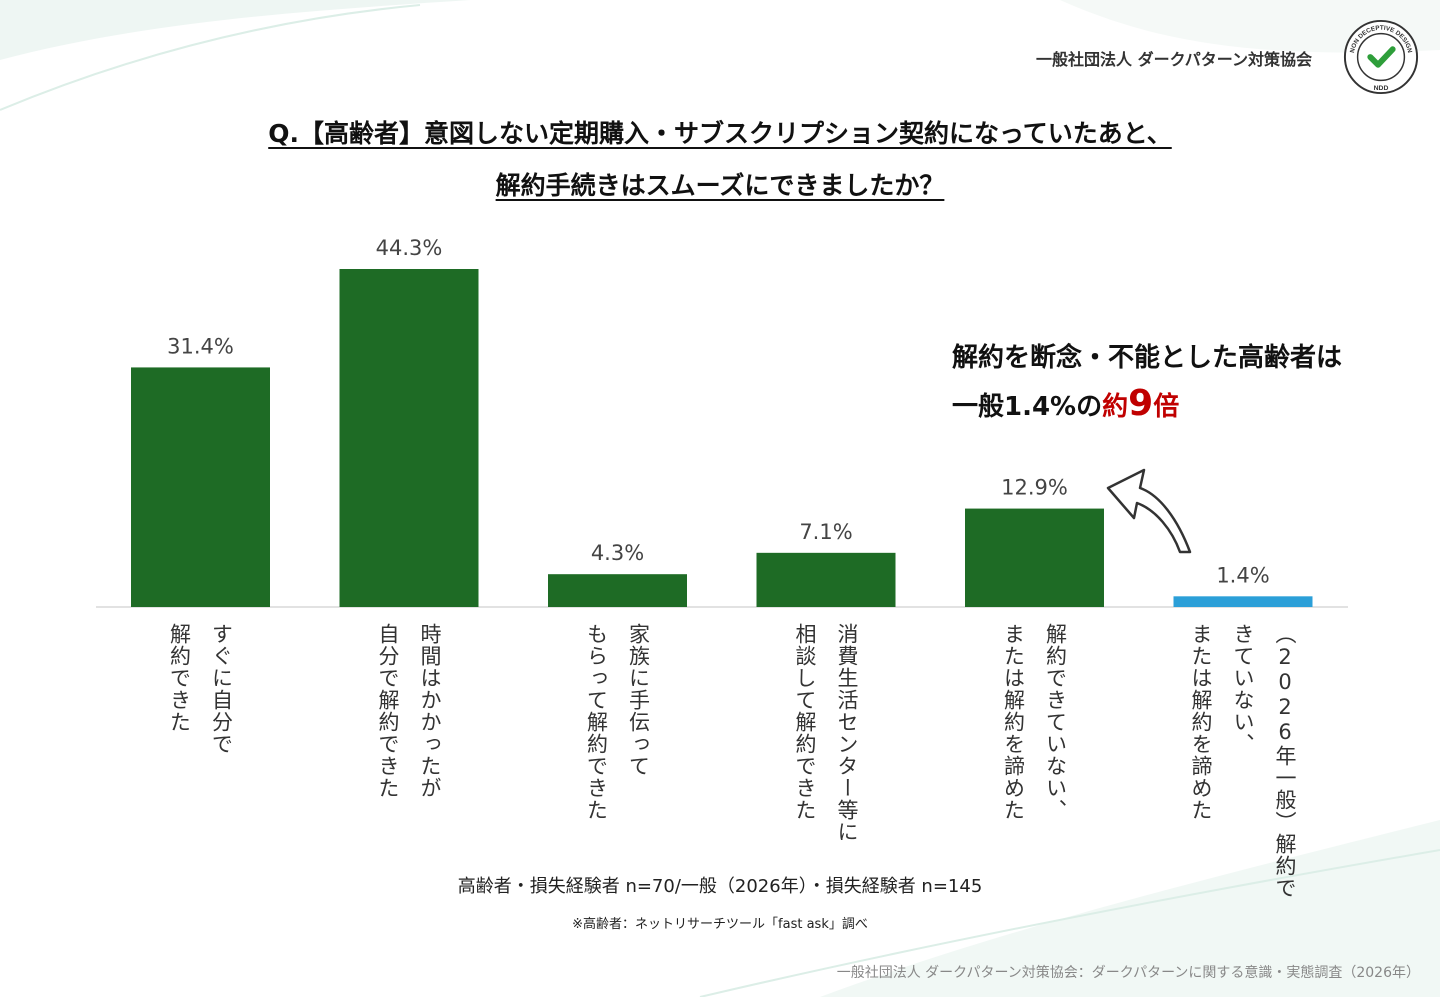 This screenshot has height=997, width=1440. What do you see at coordinates (1166, 407) in the screenshot?
I see `callout-suffix: 倍` at bounding box center [1166, 407].